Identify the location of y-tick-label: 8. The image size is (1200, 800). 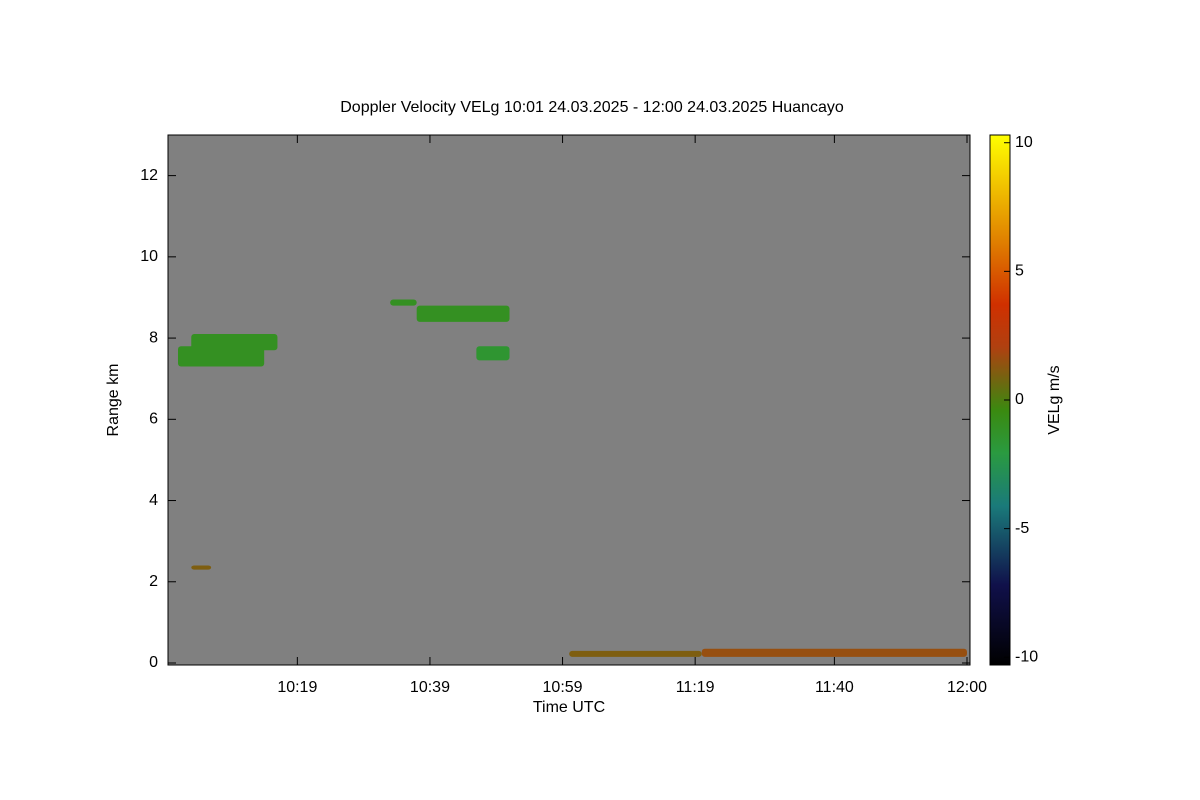
(153, 337).